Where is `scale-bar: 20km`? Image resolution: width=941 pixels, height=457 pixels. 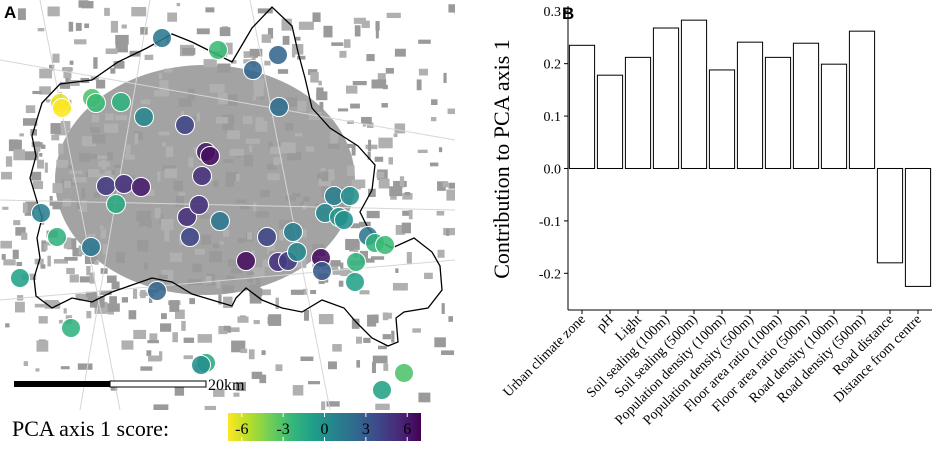
scale-bar: 20km is located at coordinates (129, 385).